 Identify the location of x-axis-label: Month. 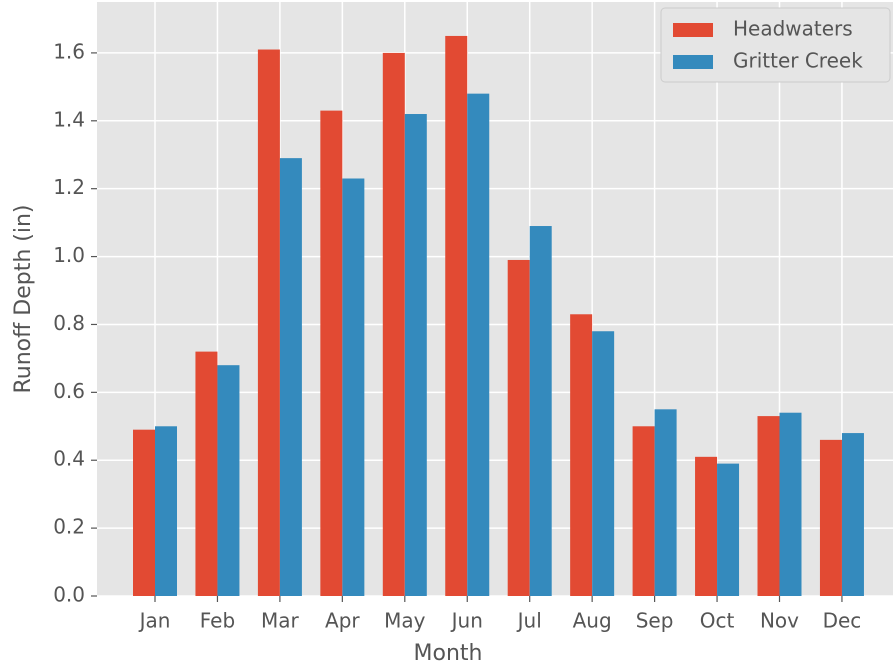
(448, 653).